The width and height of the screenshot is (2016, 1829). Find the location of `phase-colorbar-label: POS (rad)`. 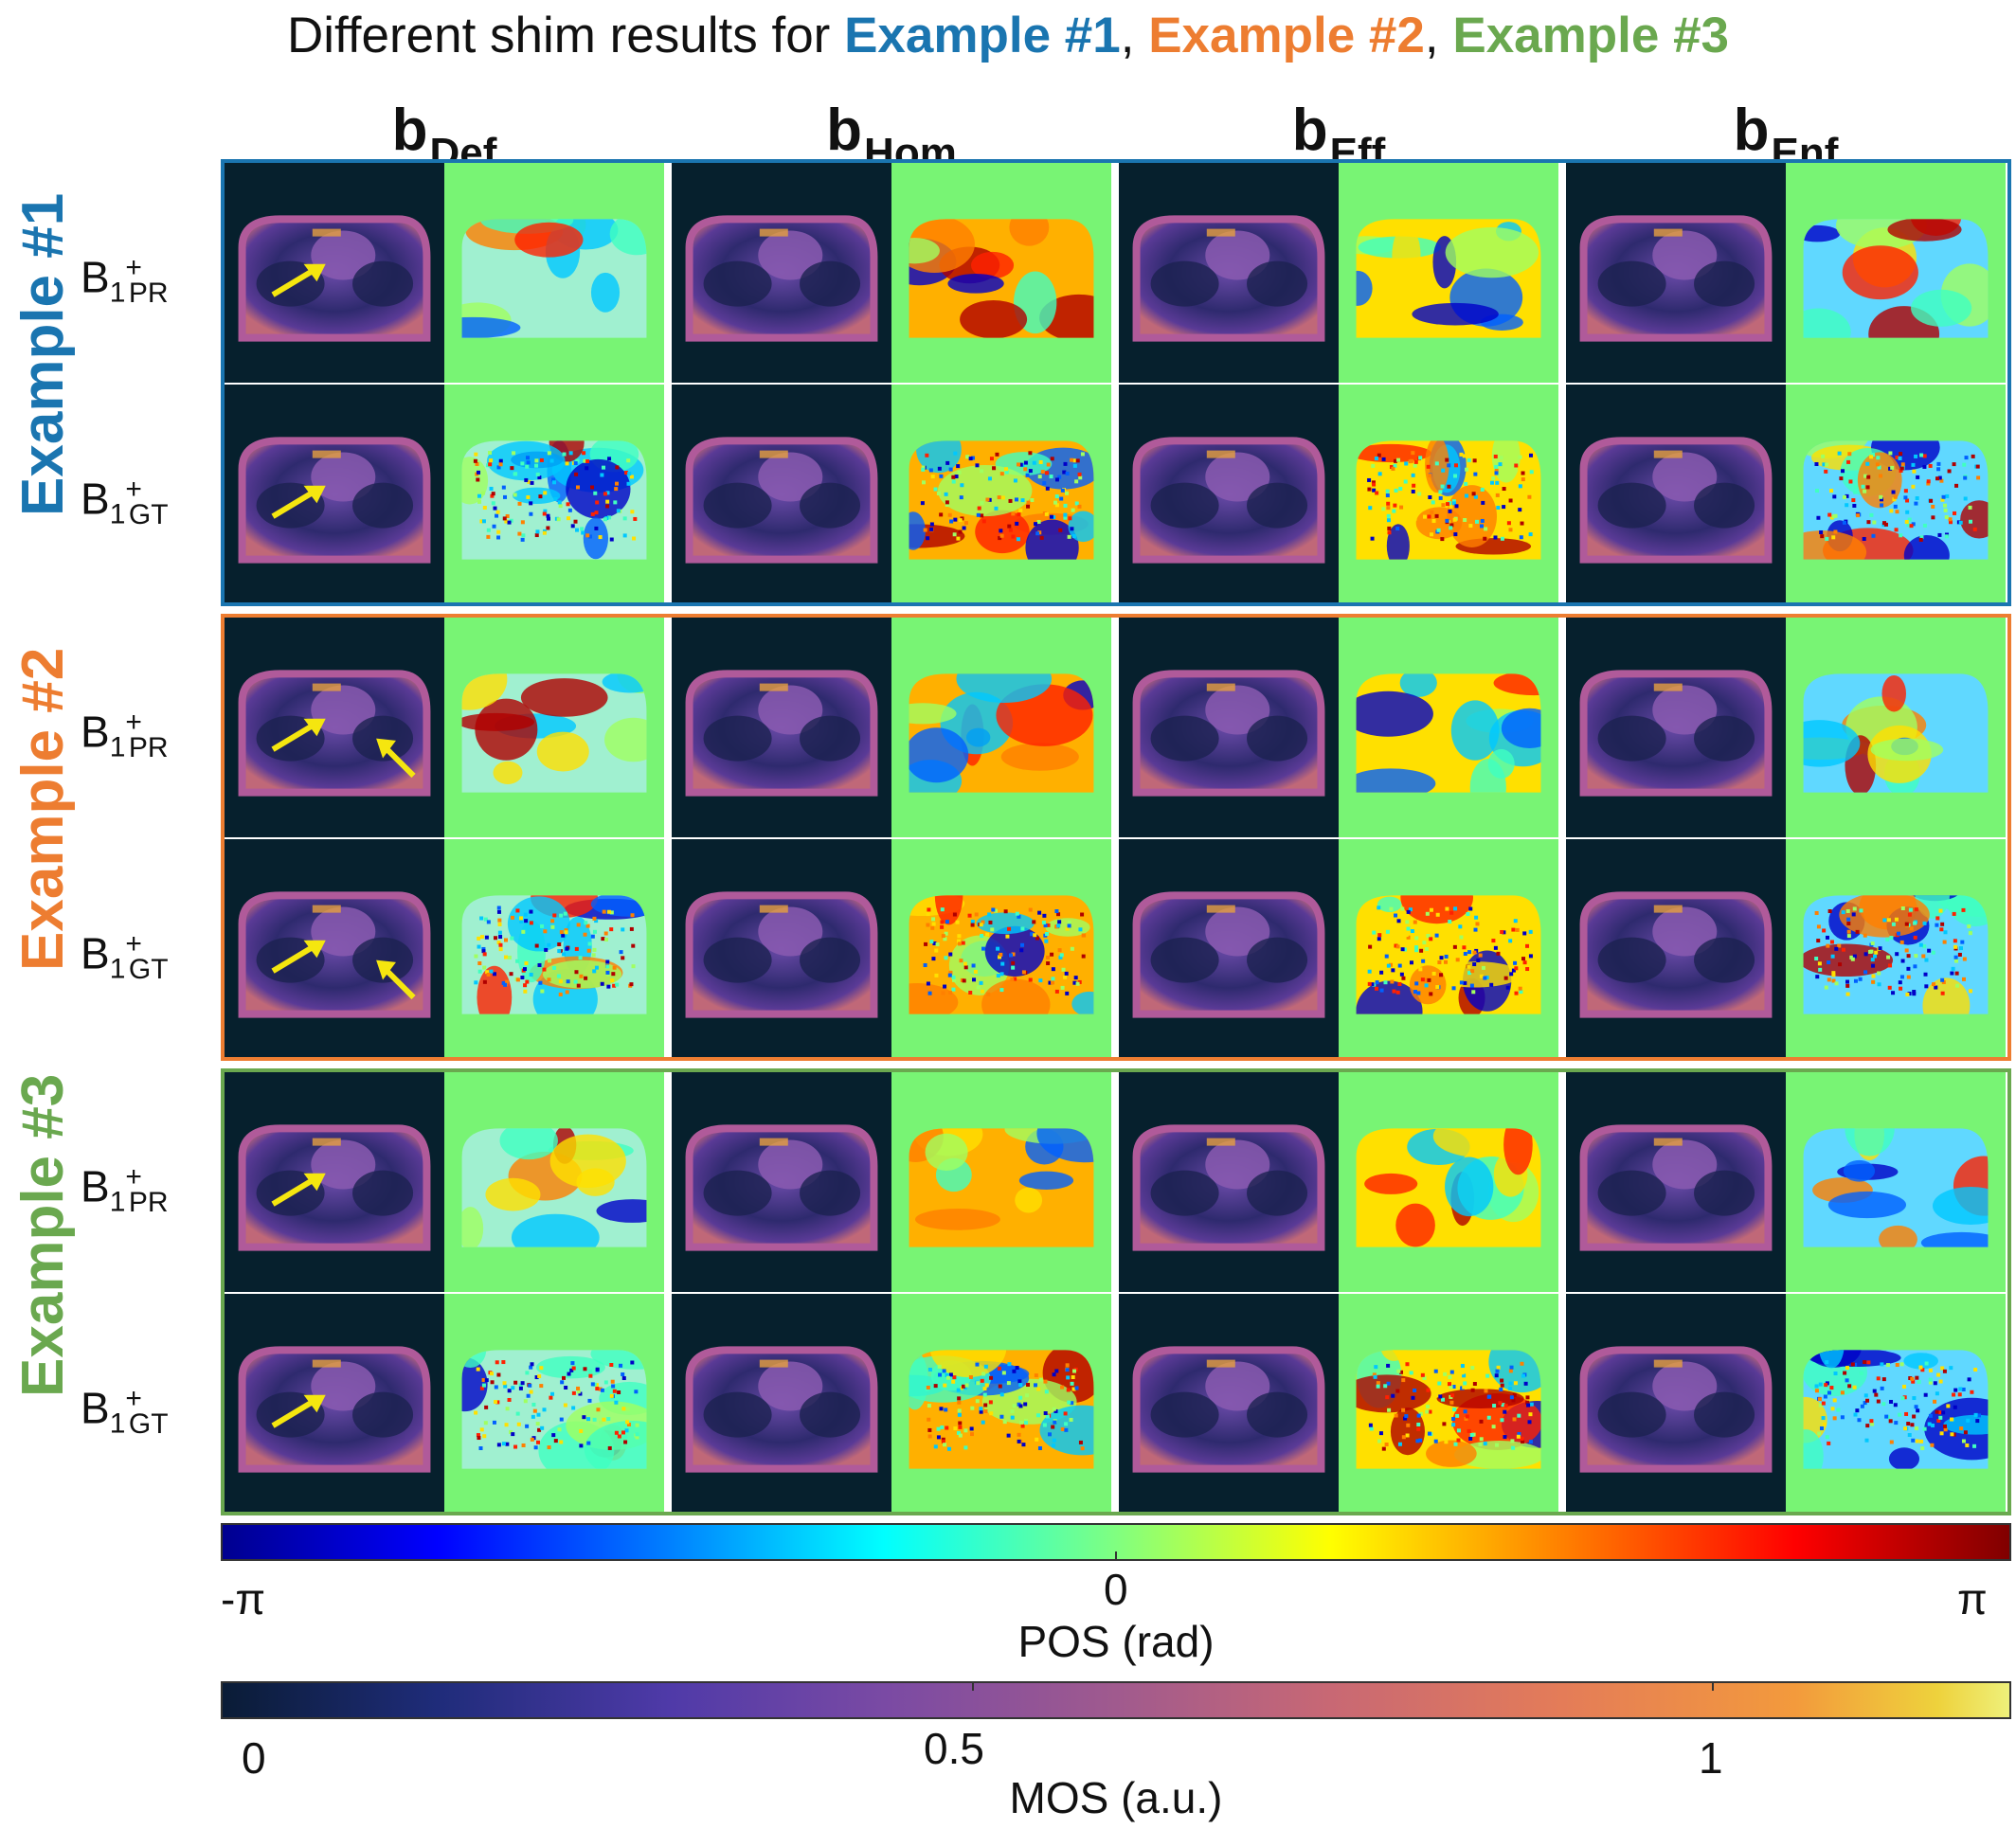

phase-colorbar-label: POS (rad) is located at coordinates (1116, 1641).